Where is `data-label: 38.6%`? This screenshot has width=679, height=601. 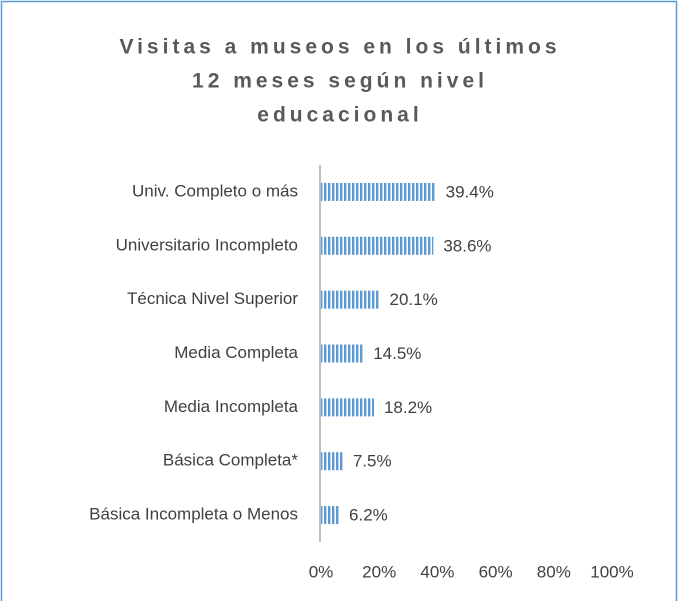
data-label: 38.6% is located at coordinates (467, 245).